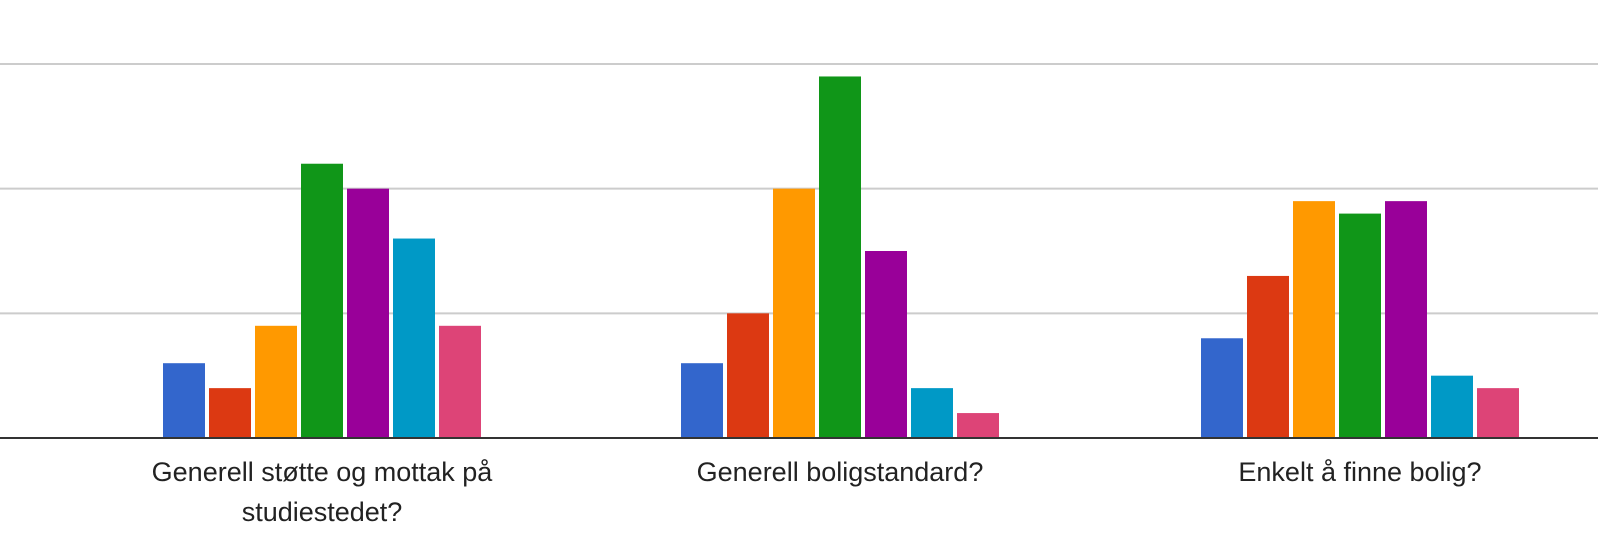  What do you see at coordinates (748, 375) in the screenshot?
I see `bar-cat2-series2` at bounding box center [748, 375].